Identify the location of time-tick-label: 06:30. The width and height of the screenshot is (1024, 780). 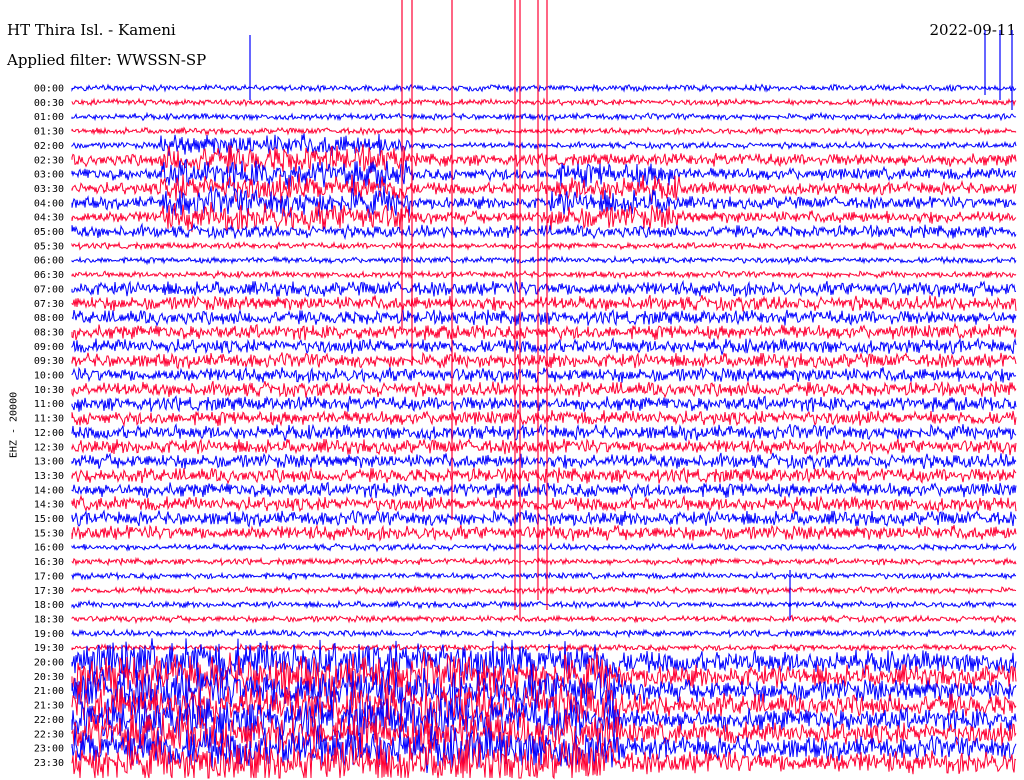
(49, 275).